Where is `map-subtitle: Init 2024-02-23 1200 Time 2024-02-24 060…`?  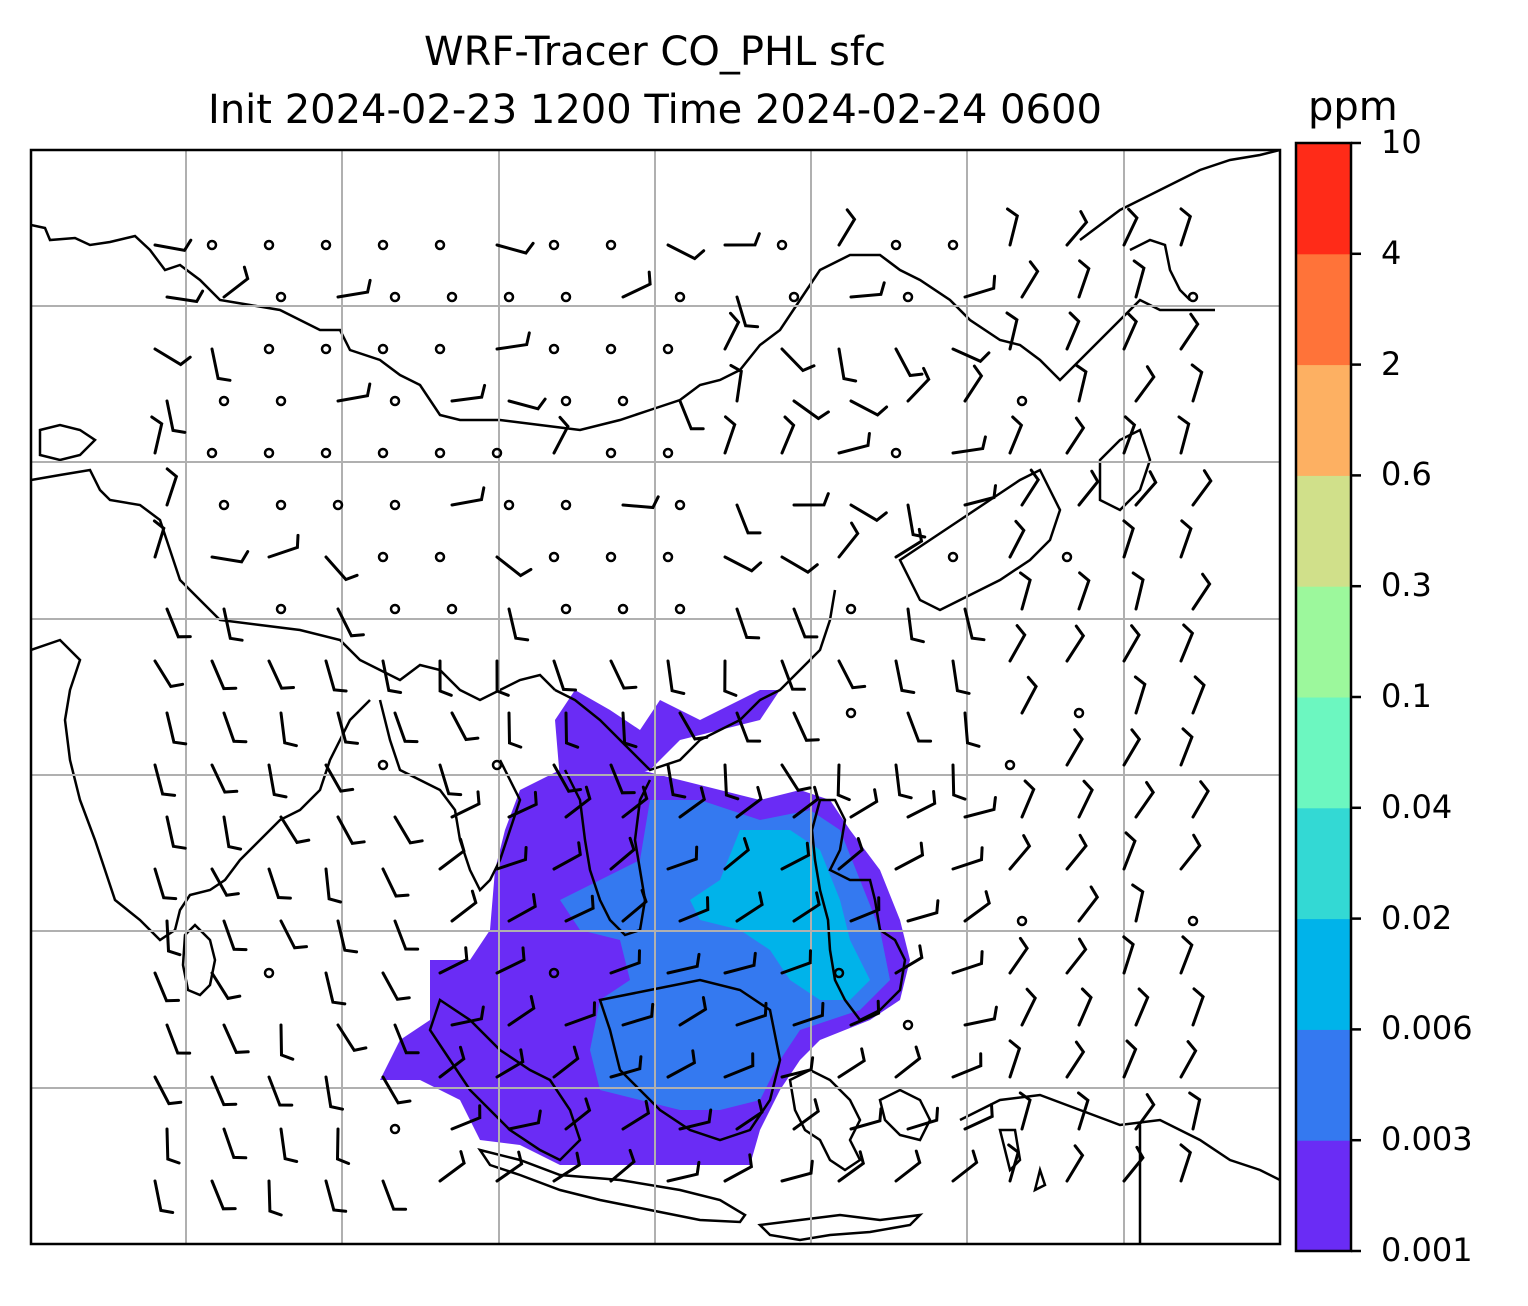 map-subtitle: Init 2024-02-23 1200 Time 2024-02-24 060… is located at coordinates (655, 110).